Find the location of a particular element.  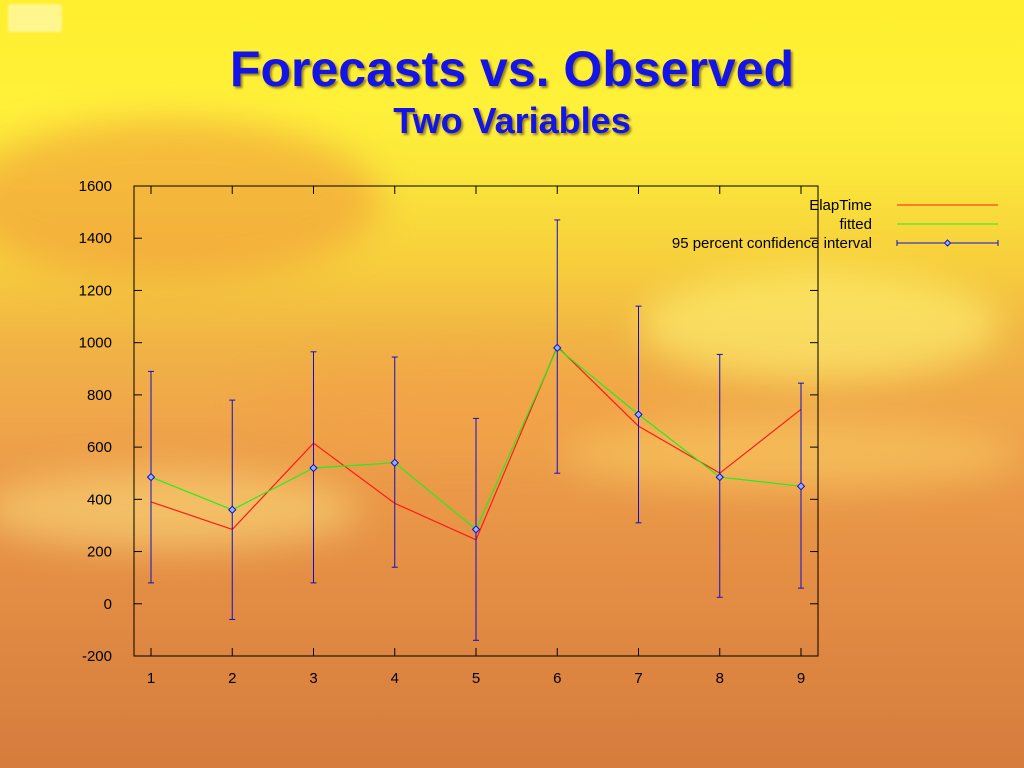

y-tick-label: 800 is located at coordinates (99, 395).